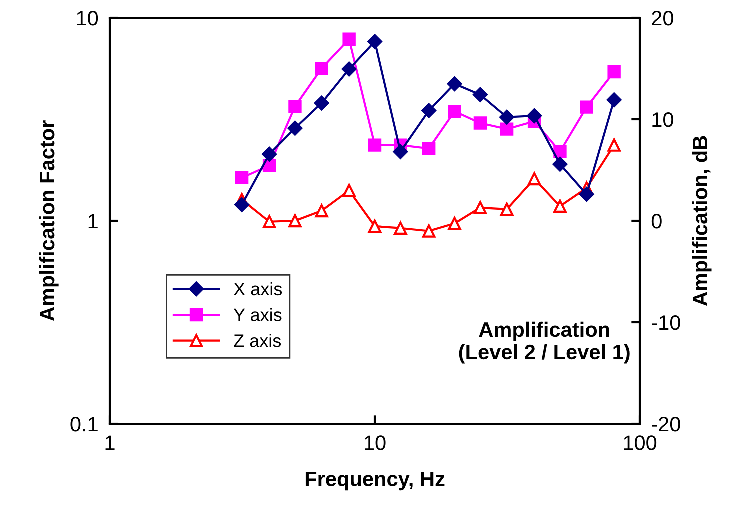 This screenshot has height=518, width=735. Describe the element at coordinates (375, 443) in the screenshot. I see `x-tick-label: 10` at that location.